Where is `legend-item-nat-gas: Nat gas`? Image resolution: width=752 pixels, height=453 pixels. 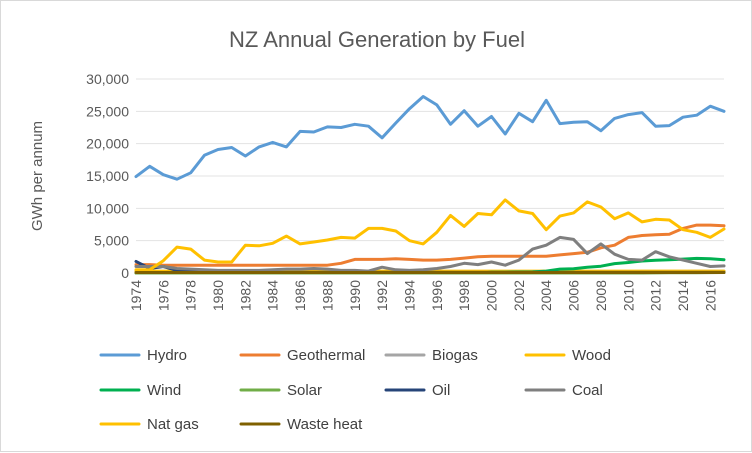 legend-item-nat-gas: Nat gas is located at coordinates (149, 424).